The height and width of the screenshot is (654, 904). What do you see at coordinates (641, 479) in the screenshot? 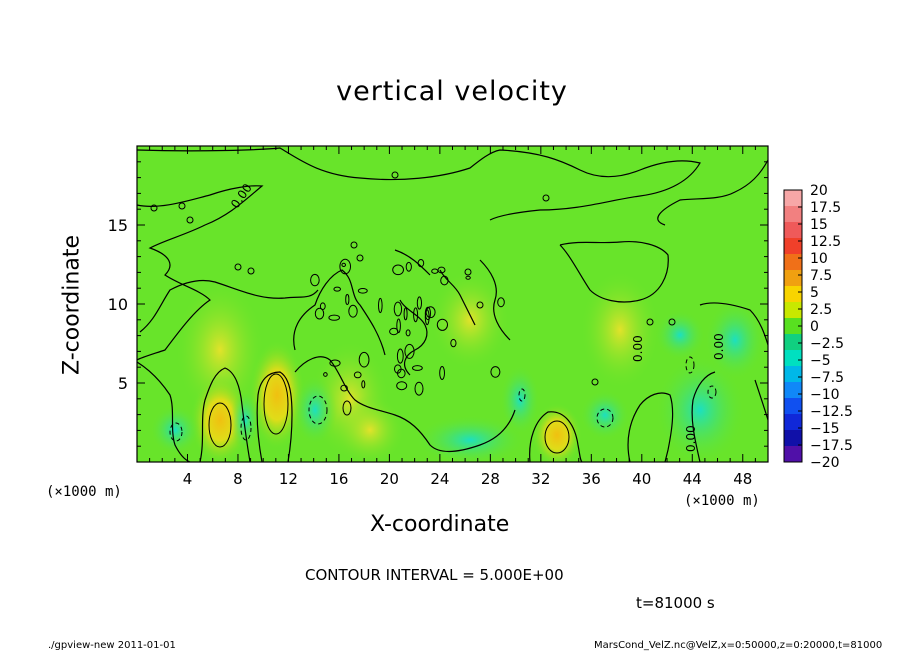
I see `x-tick-label: 40` at bounding box center [641, 479].